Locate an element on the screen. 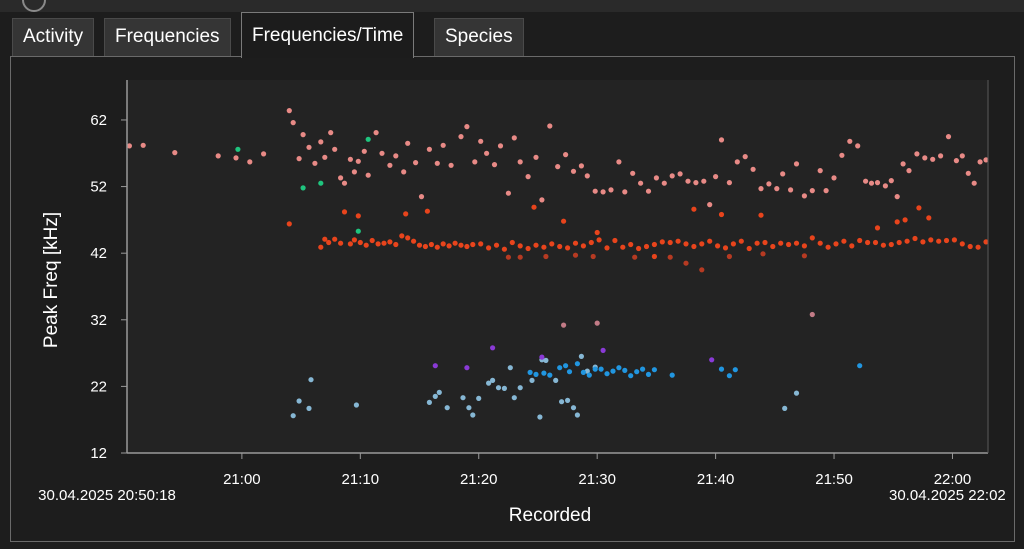  window-corner-icon is located at coordinates (34, 6).